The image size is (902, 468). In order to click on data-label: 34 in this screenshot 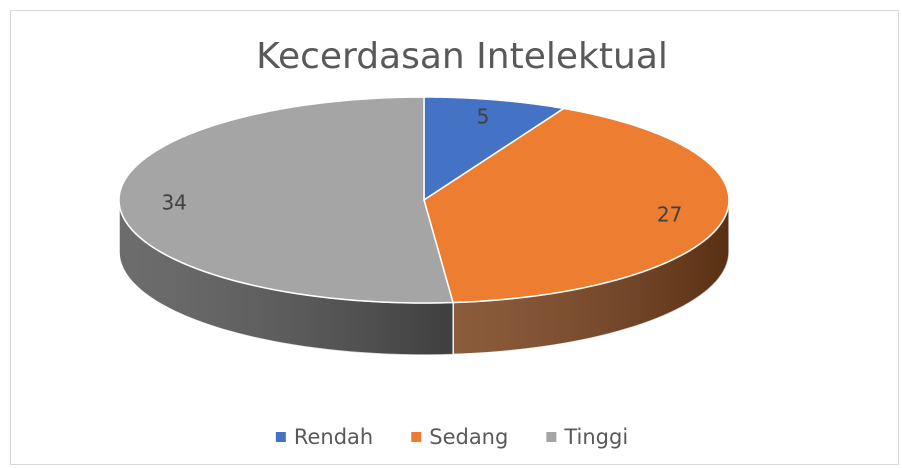, I will do `click(173, 203)`.